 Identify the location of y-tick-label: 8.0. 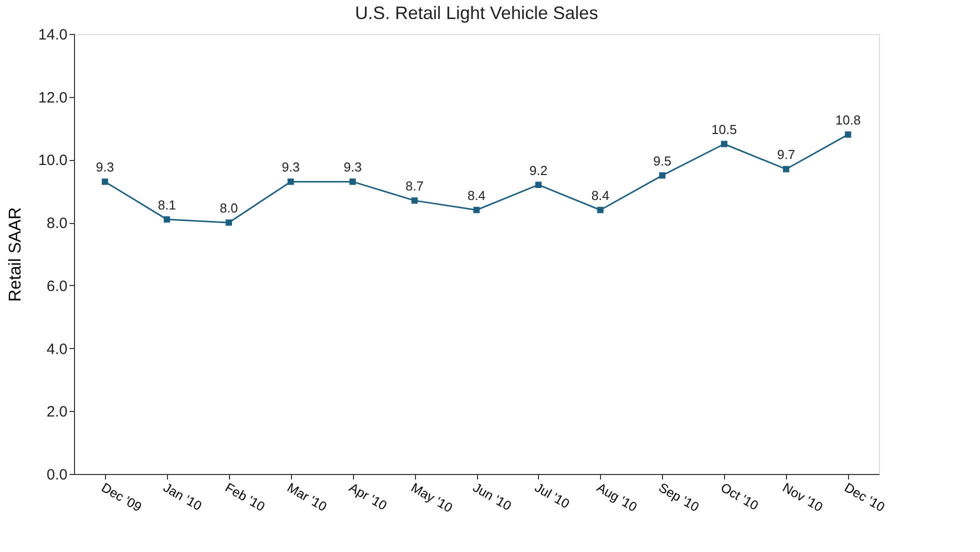
(57, 223).